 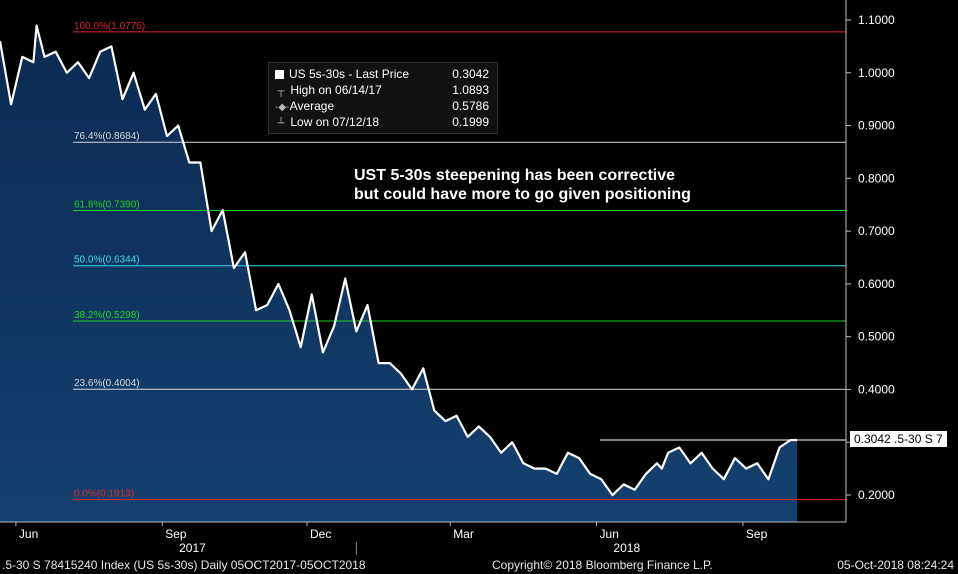 I want to click on fib-level-label: 23.6%(0.4004), so click(x=107, y=383).